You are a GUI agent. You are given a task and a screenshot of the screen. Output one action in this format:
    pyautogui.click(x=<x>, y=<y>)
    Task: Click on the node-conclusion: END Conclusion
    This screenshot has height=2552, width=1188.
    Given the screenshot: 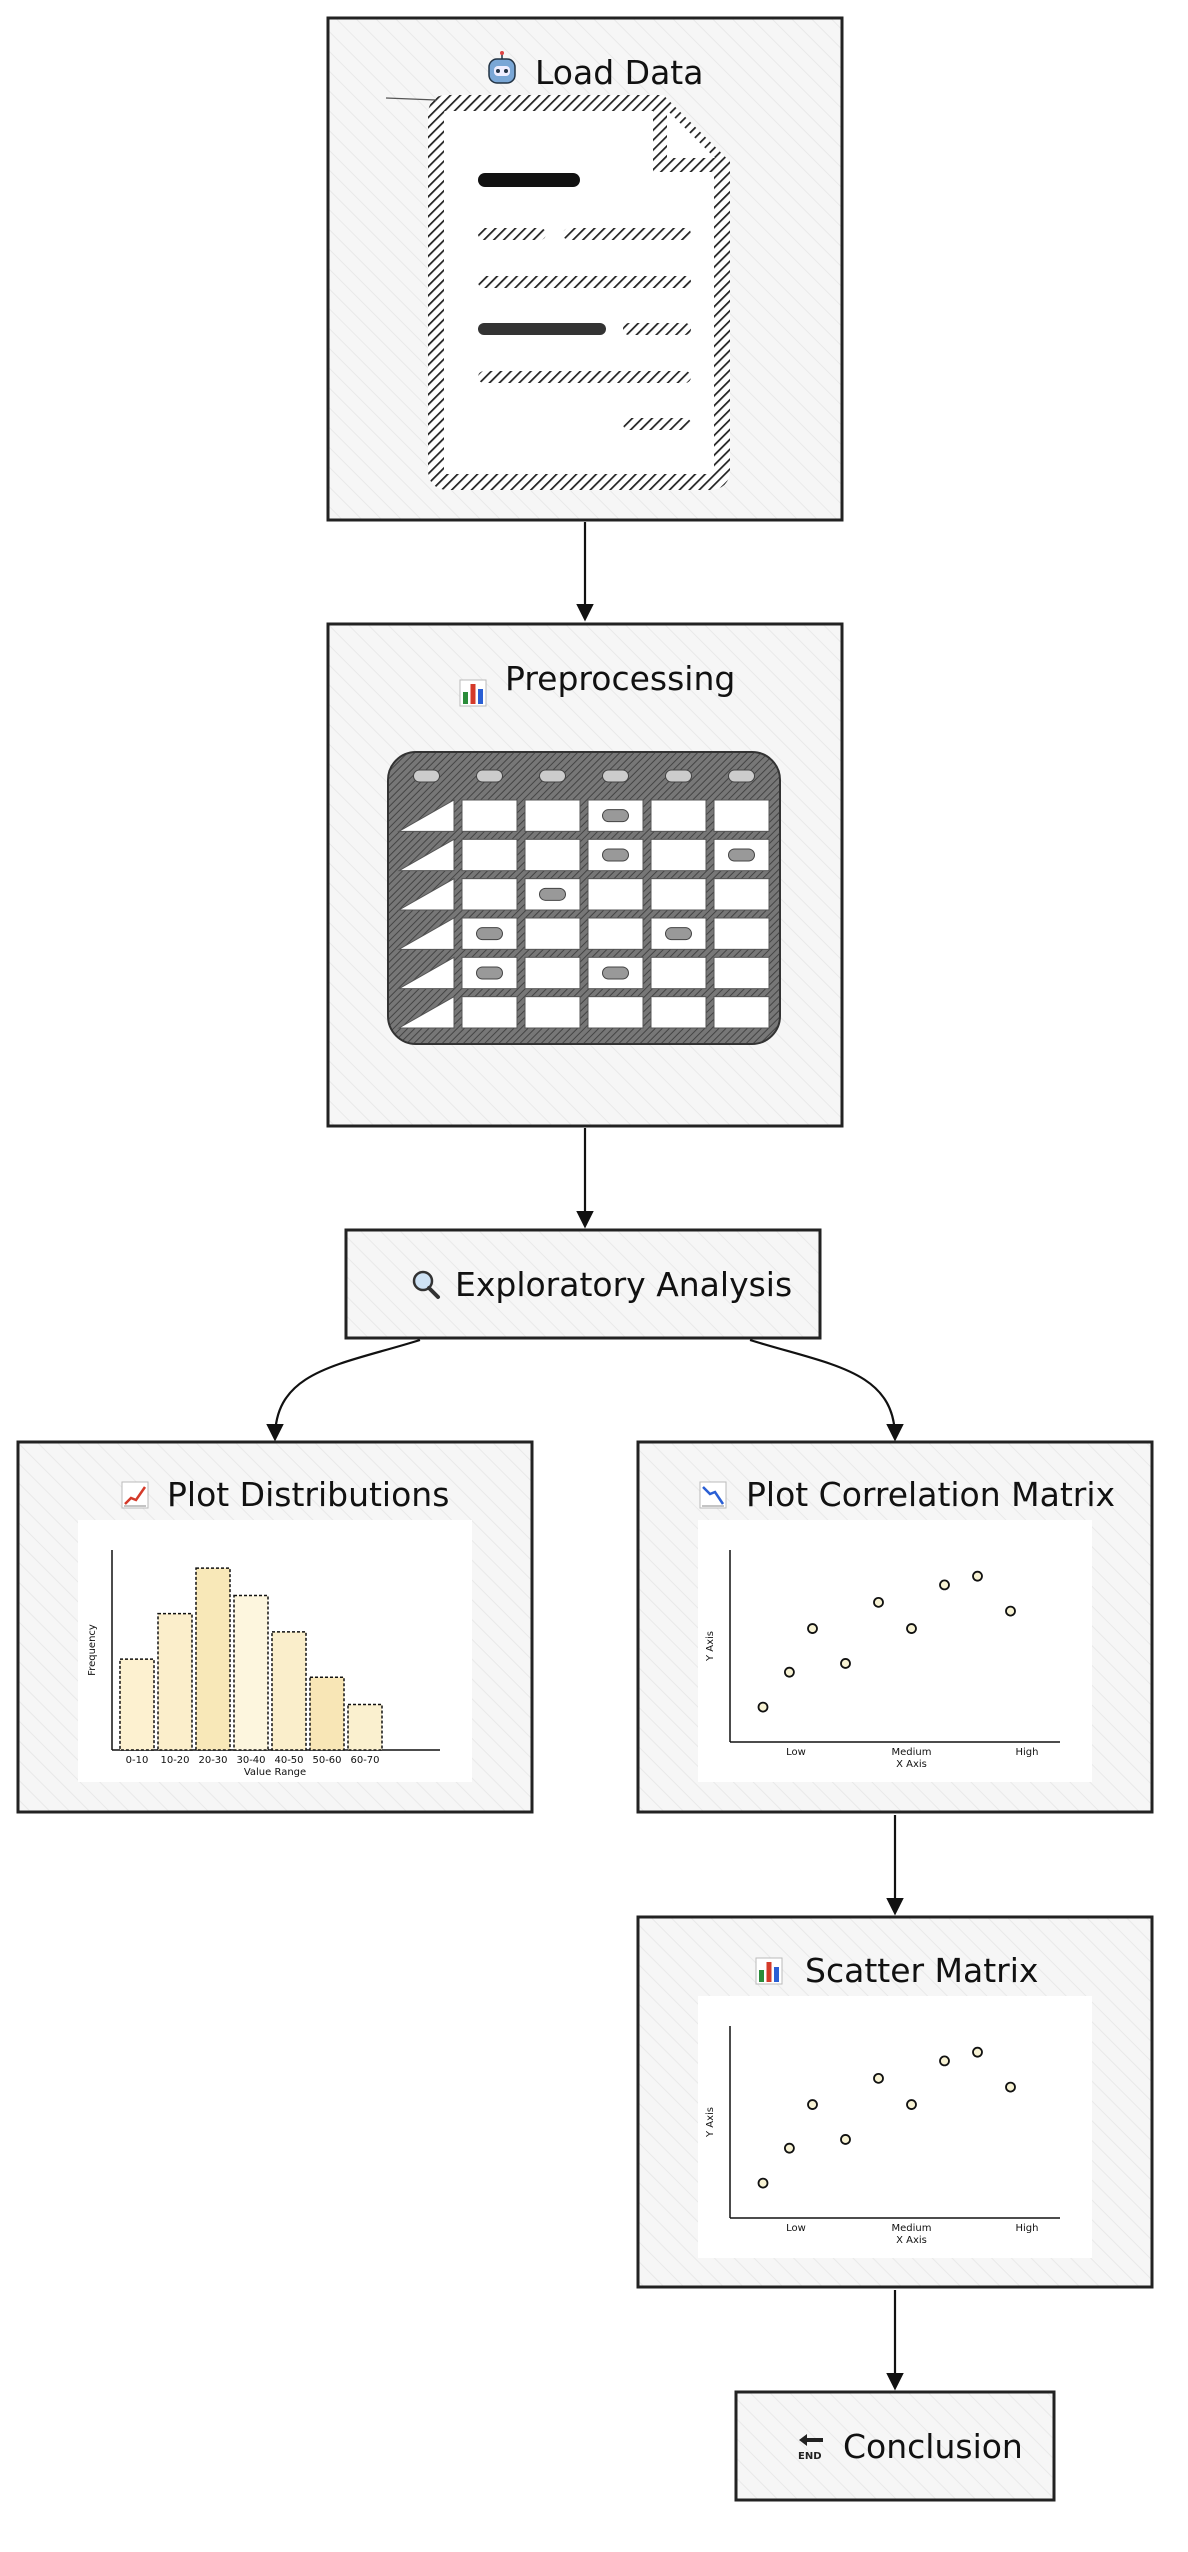 What is the action you would take?
    pyautogui.click(x=895, y=2446)
    